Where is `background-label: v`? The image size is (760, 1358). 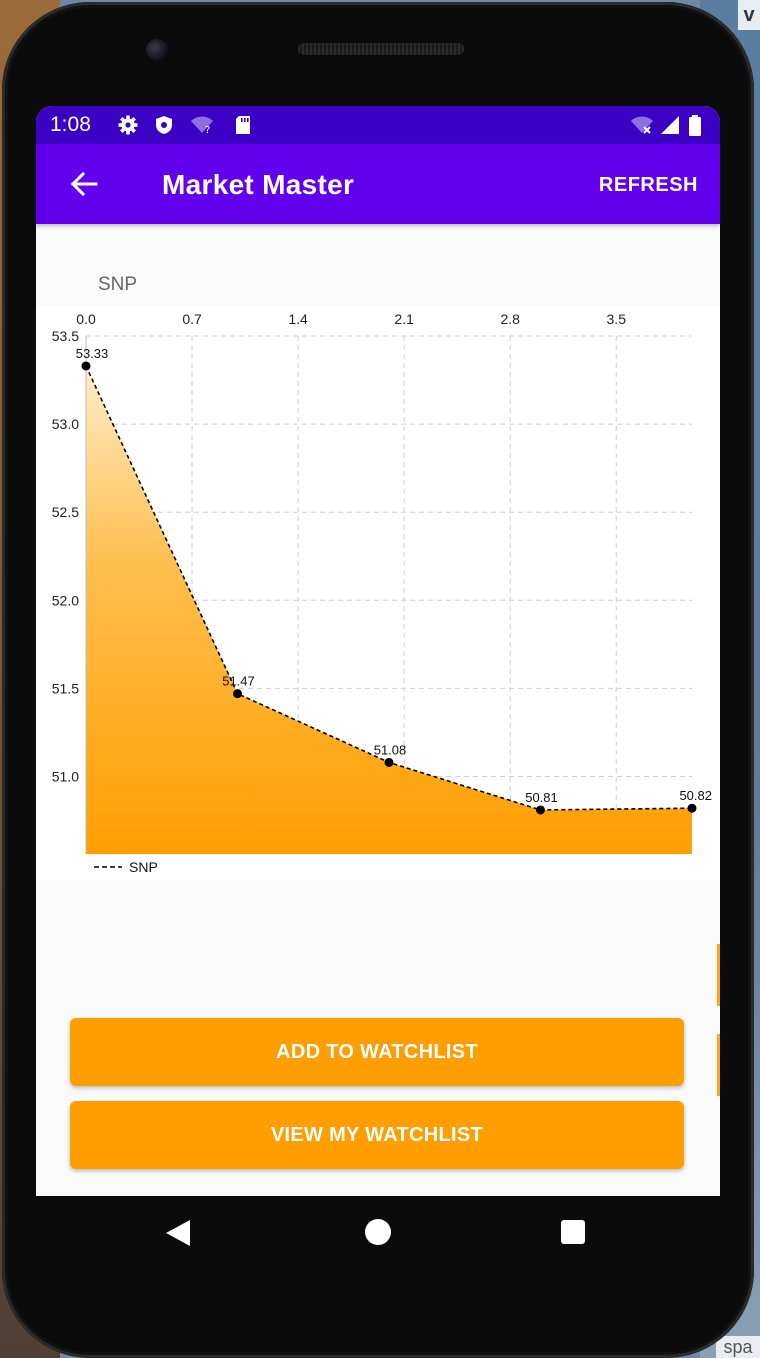 background-label: v is located at coordinates (749, 15).